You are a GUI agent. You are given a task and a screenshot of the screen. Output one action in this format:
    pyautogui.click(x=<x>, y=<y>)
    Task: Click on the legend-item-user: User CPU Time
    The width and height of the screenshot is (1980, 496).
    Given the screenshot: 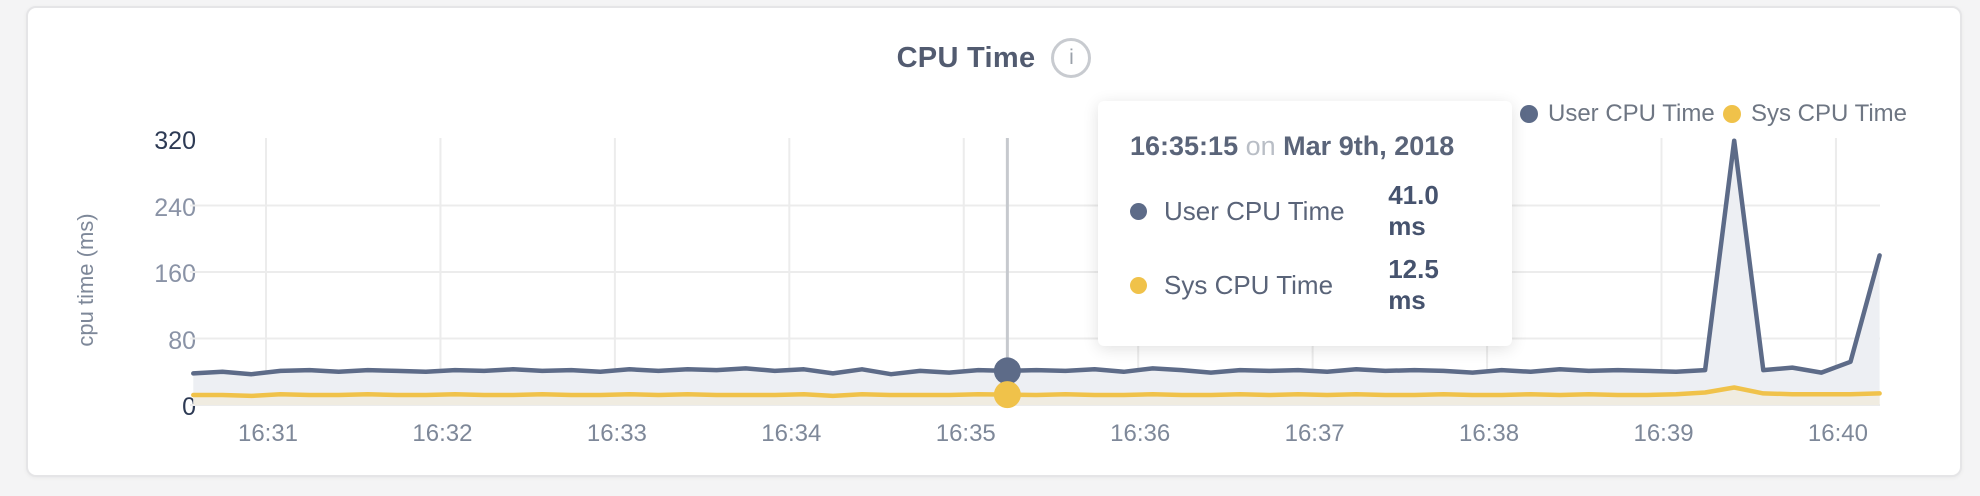 What is the action you would take?
    pyautogui.click(x=1617, y=114)
    